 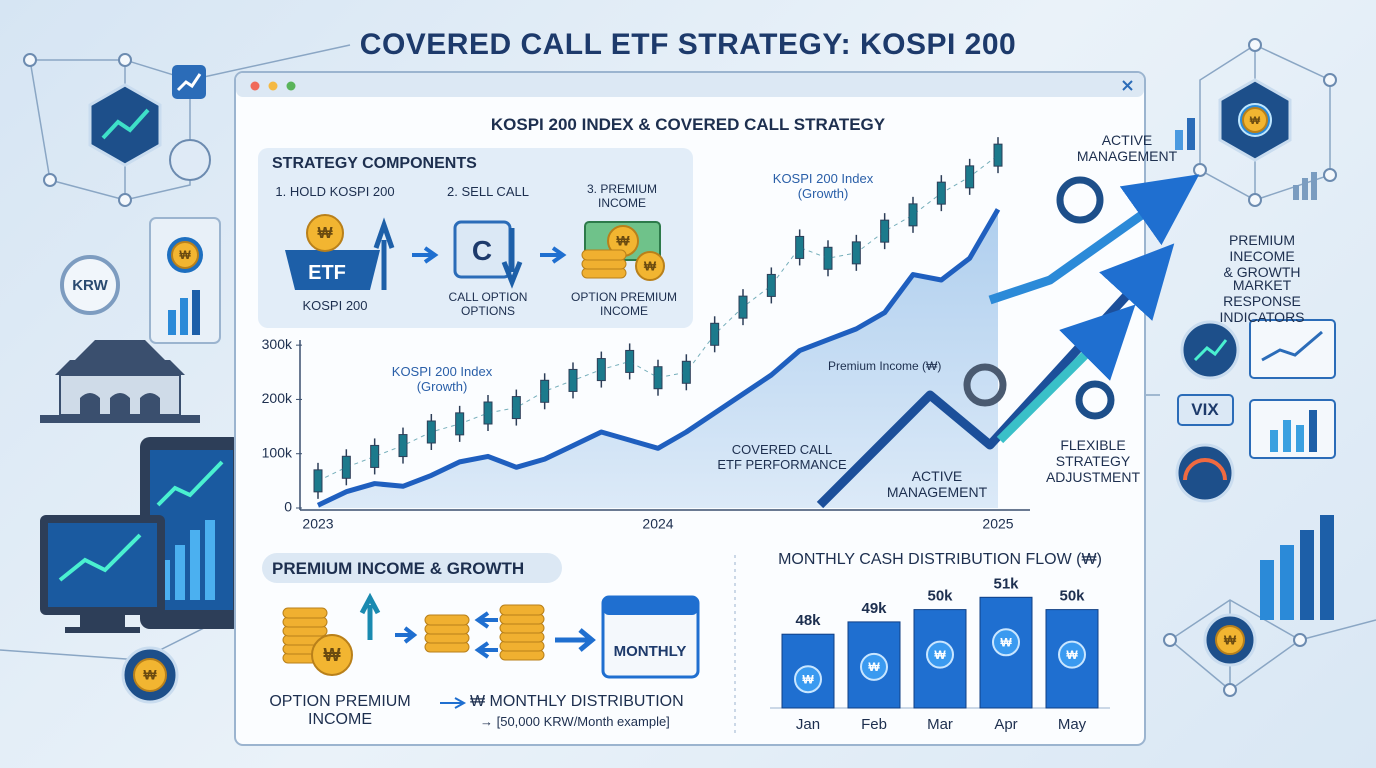 I want to click on y-tick-label: 300k, so click(x=277, y=344).